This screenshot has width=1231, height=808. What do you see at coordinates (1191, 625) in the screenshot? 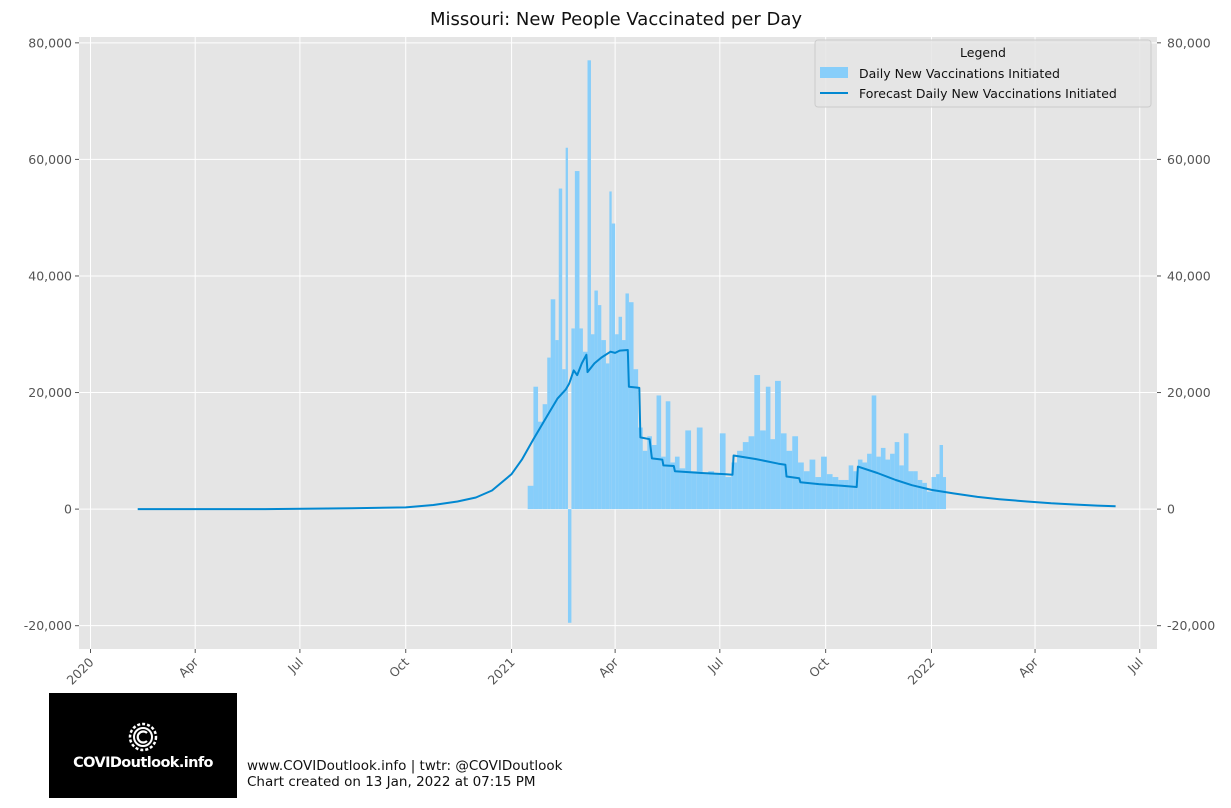
I see `y-tick-label-right: -20,000` at bounding box center [1191, 625].